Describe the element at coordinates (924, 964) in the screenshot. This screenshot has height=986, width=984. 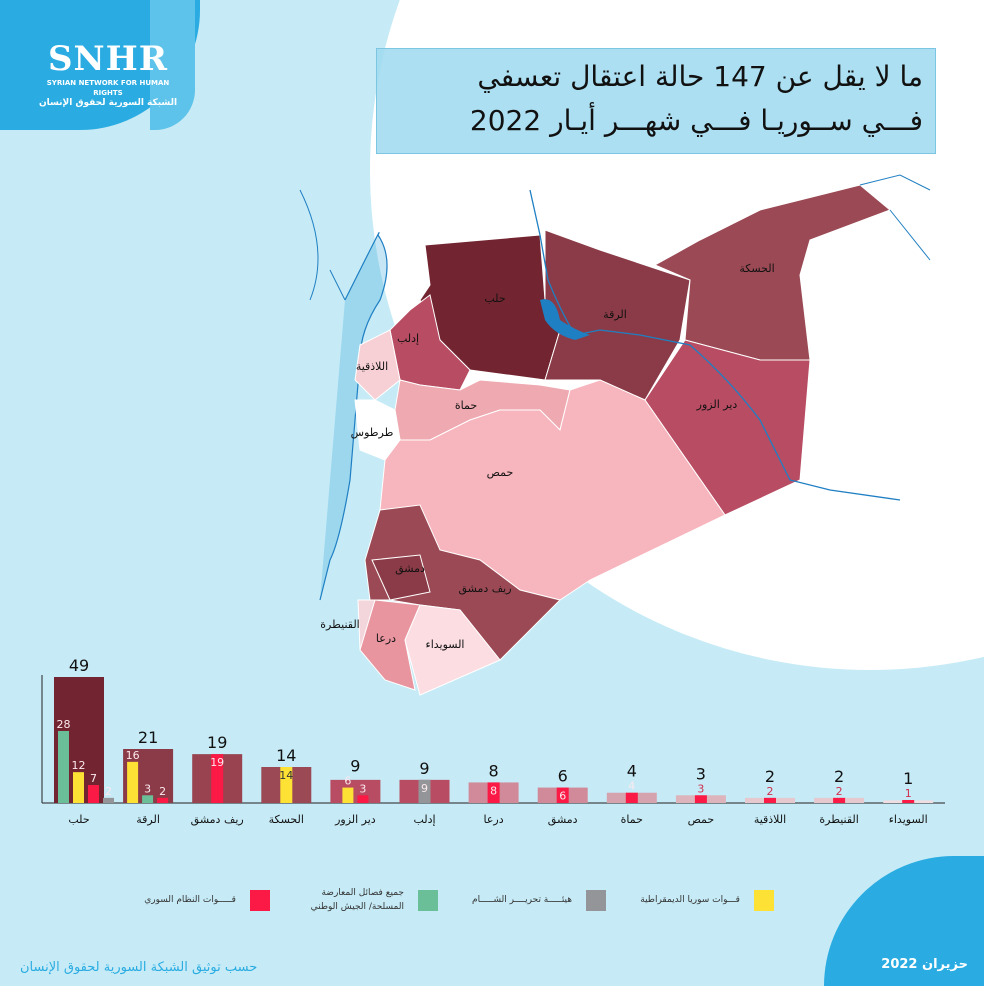
I see `footer-date: حزيران 2022` at that location.